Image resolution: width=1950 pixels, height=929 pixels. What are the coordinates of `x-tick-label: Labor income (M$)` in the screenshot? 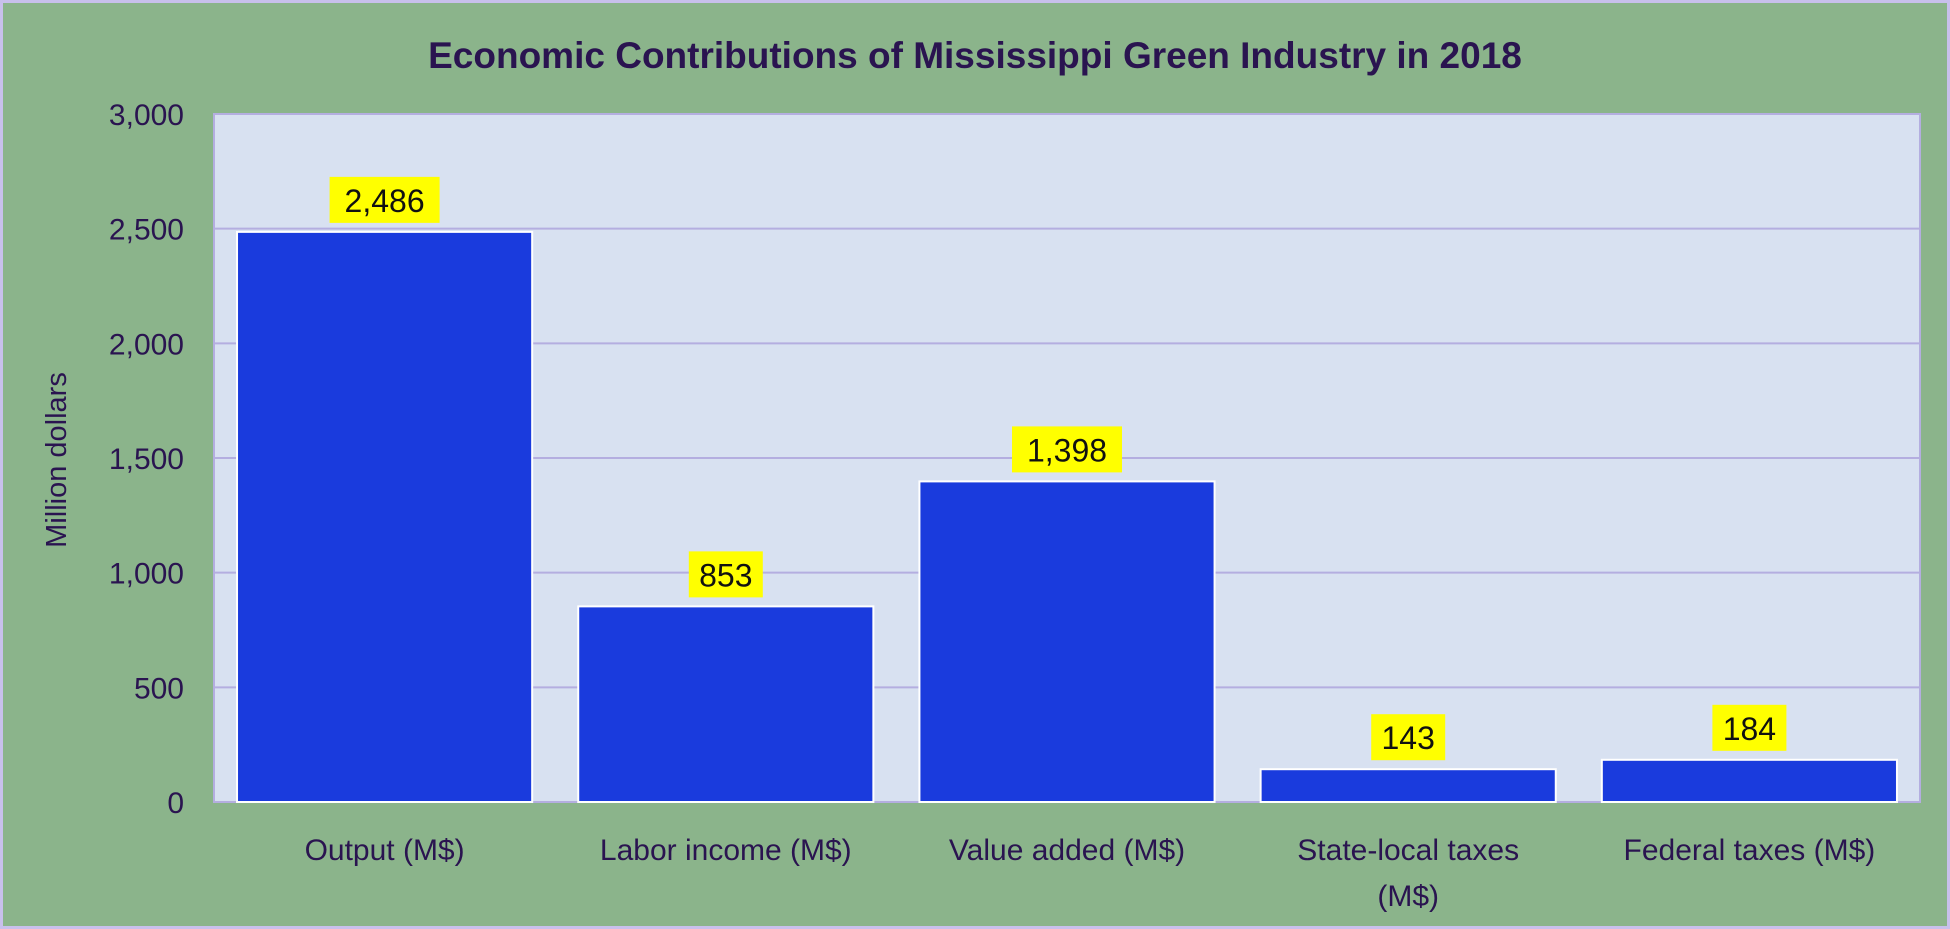 It's located at (726, 850).